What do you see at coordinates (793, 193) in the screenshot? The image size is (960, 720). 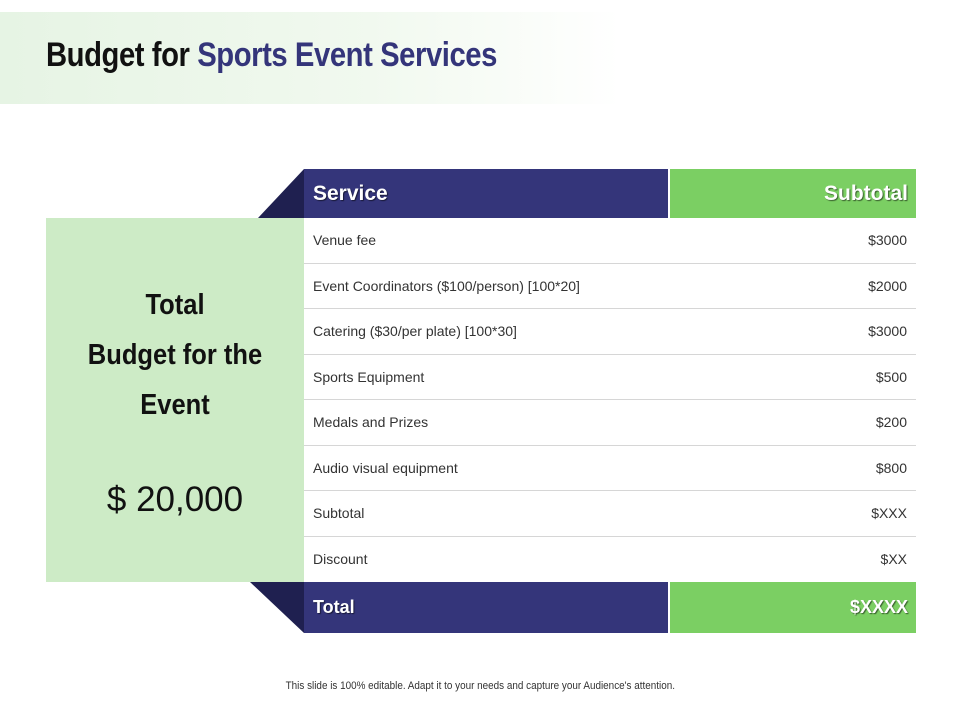 I see `column-header-subtotal: Subtotal` at bounding box center [793, 193].